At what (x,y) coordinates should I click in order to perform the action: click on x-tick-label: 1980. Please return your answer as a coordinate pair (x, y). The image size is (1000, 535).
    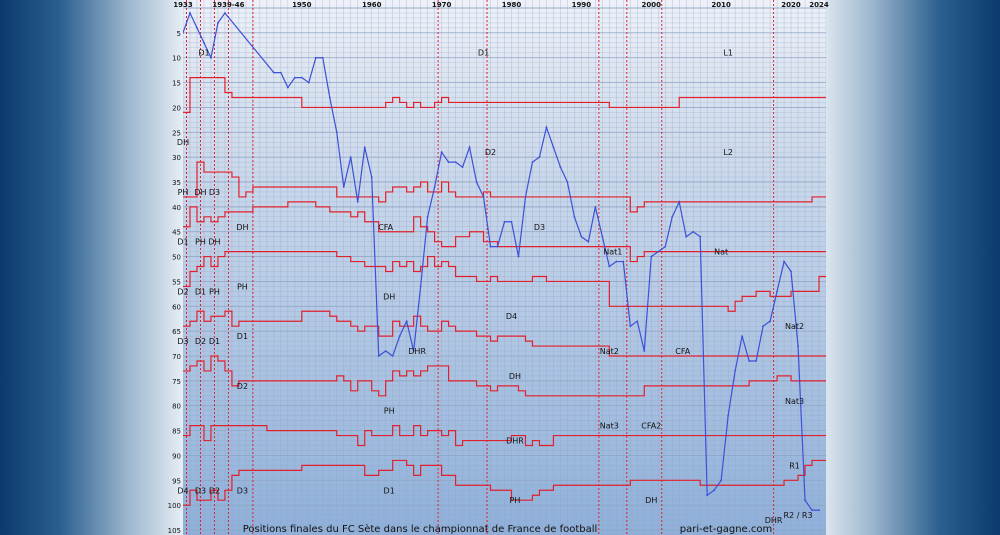
    Looking at the image, I should click on (512, 5).